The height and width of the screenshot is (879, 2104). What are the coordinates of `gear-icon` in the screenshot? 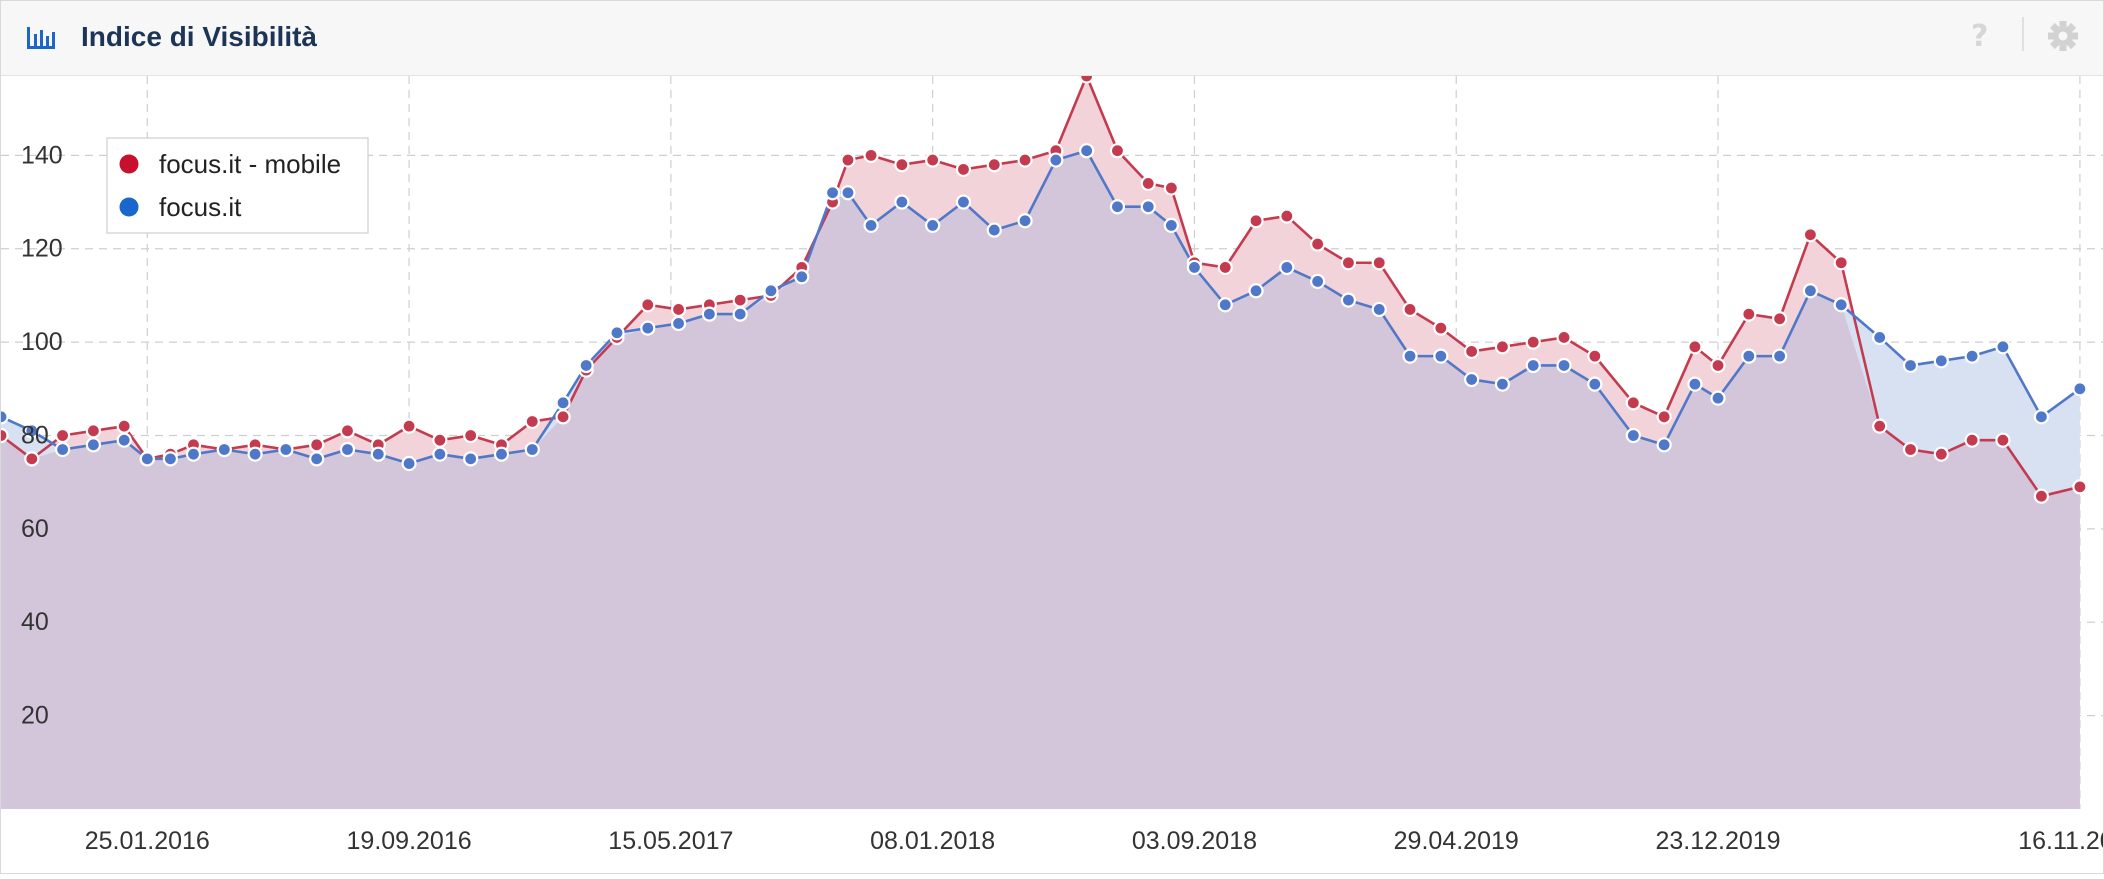 It's located at (2063, 36).